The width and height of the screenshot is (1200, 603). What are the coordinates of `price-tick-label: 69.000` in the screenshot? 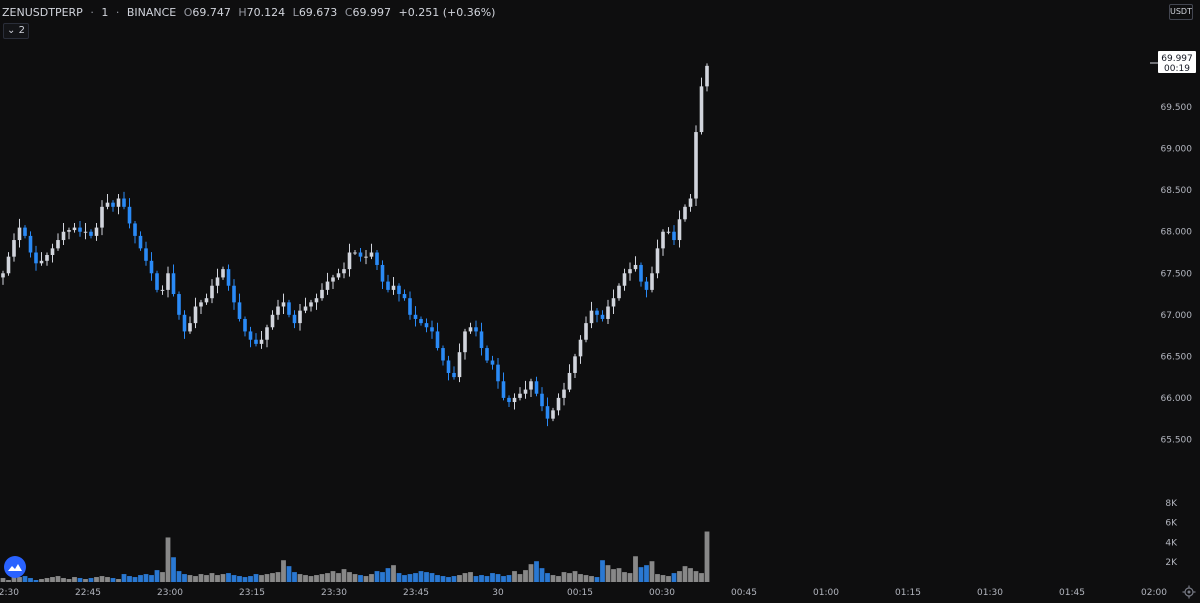 It's located at (1177, 150).